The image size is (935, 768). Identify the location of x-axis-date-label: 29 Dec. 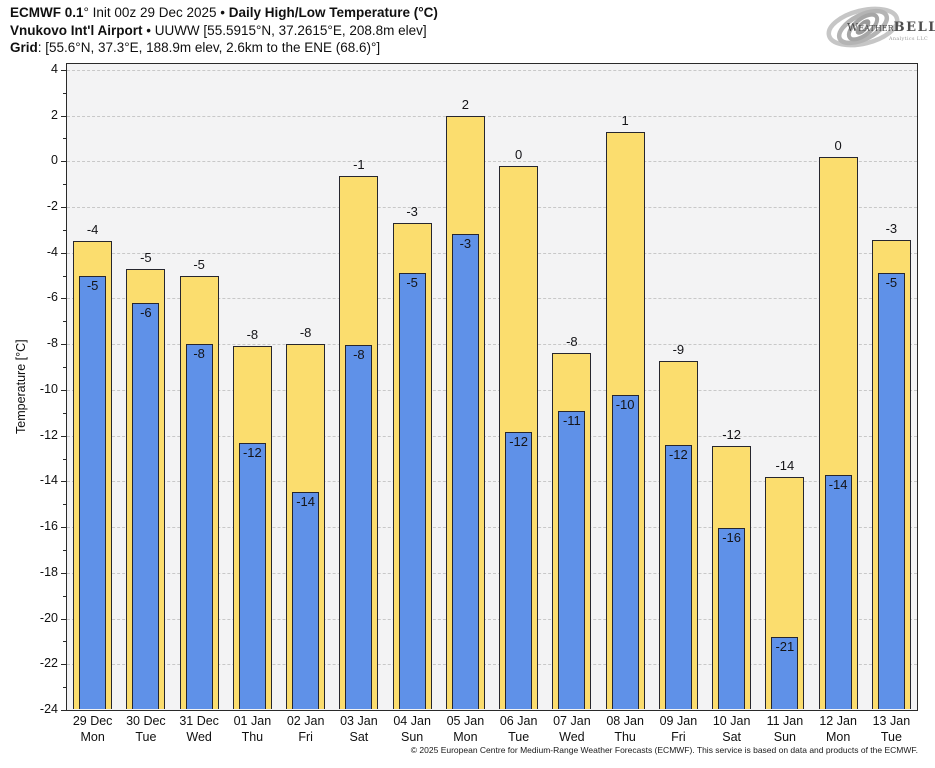
(92, 721).